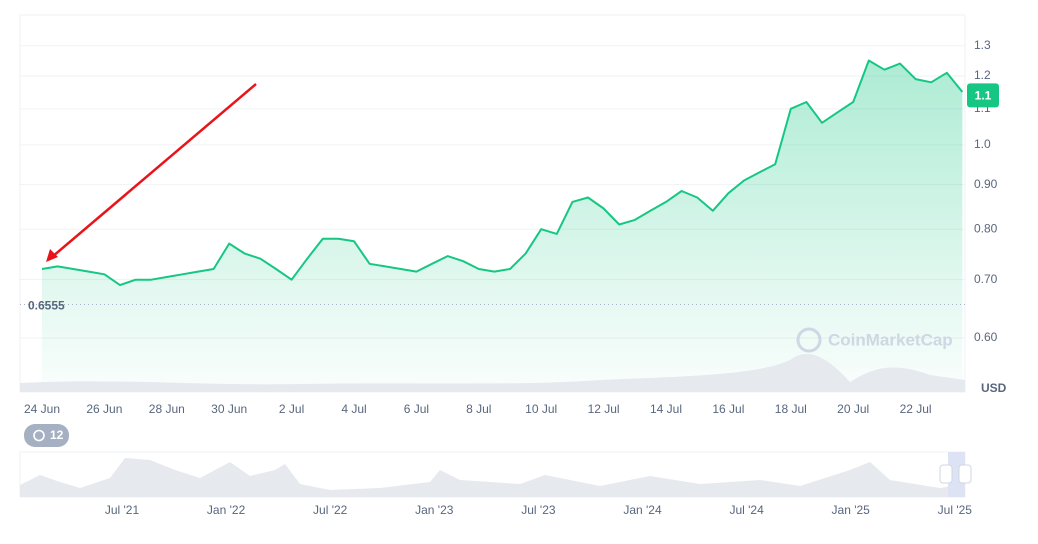 This screenshot has width=1038, height=544. I want to click on navigator-area, so click(492, 477).